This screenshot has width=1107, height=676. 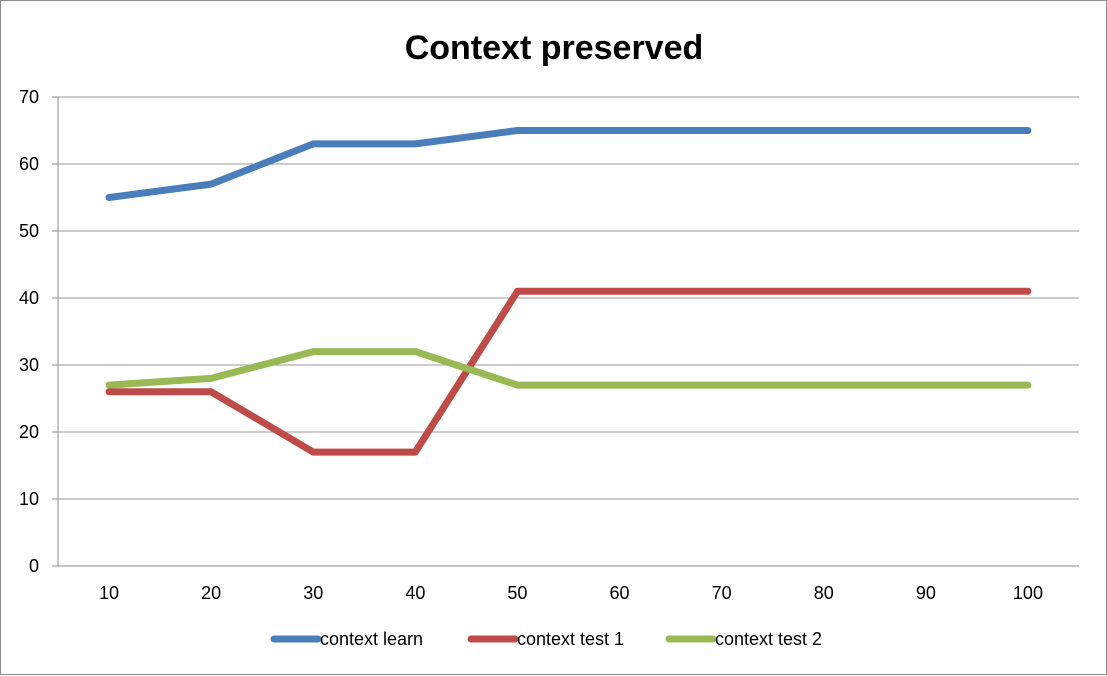 What do you see at coordinates (29, 298) in the screenshot?
I see `y-tick-label: 40` at bounding box center [29, 298].